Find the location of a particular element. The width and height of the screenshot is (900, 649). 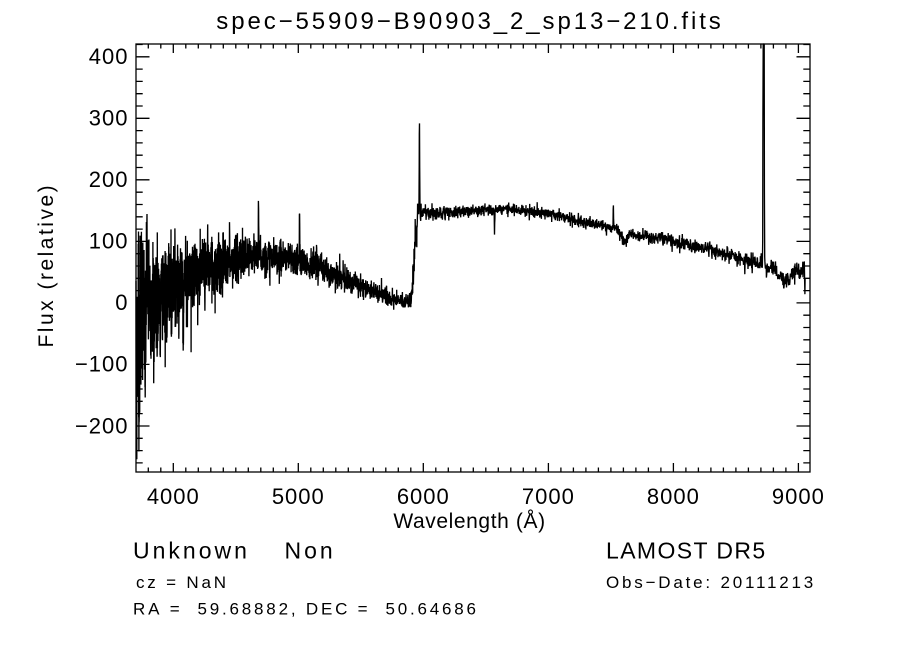

svg-text: 200 is located at coordinates (109, 179).